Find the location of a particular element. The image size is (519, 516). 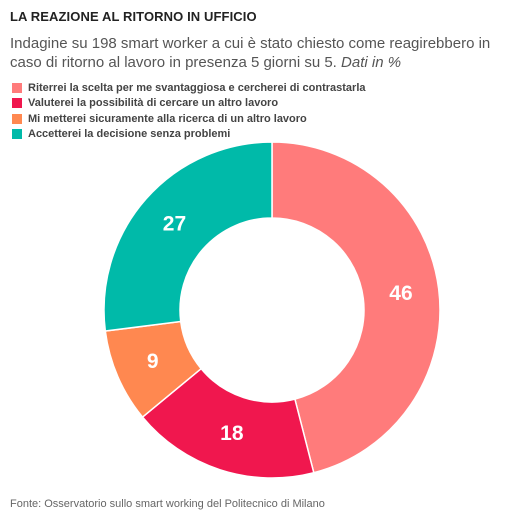

donut-slice is located at coordinates (188, 236).